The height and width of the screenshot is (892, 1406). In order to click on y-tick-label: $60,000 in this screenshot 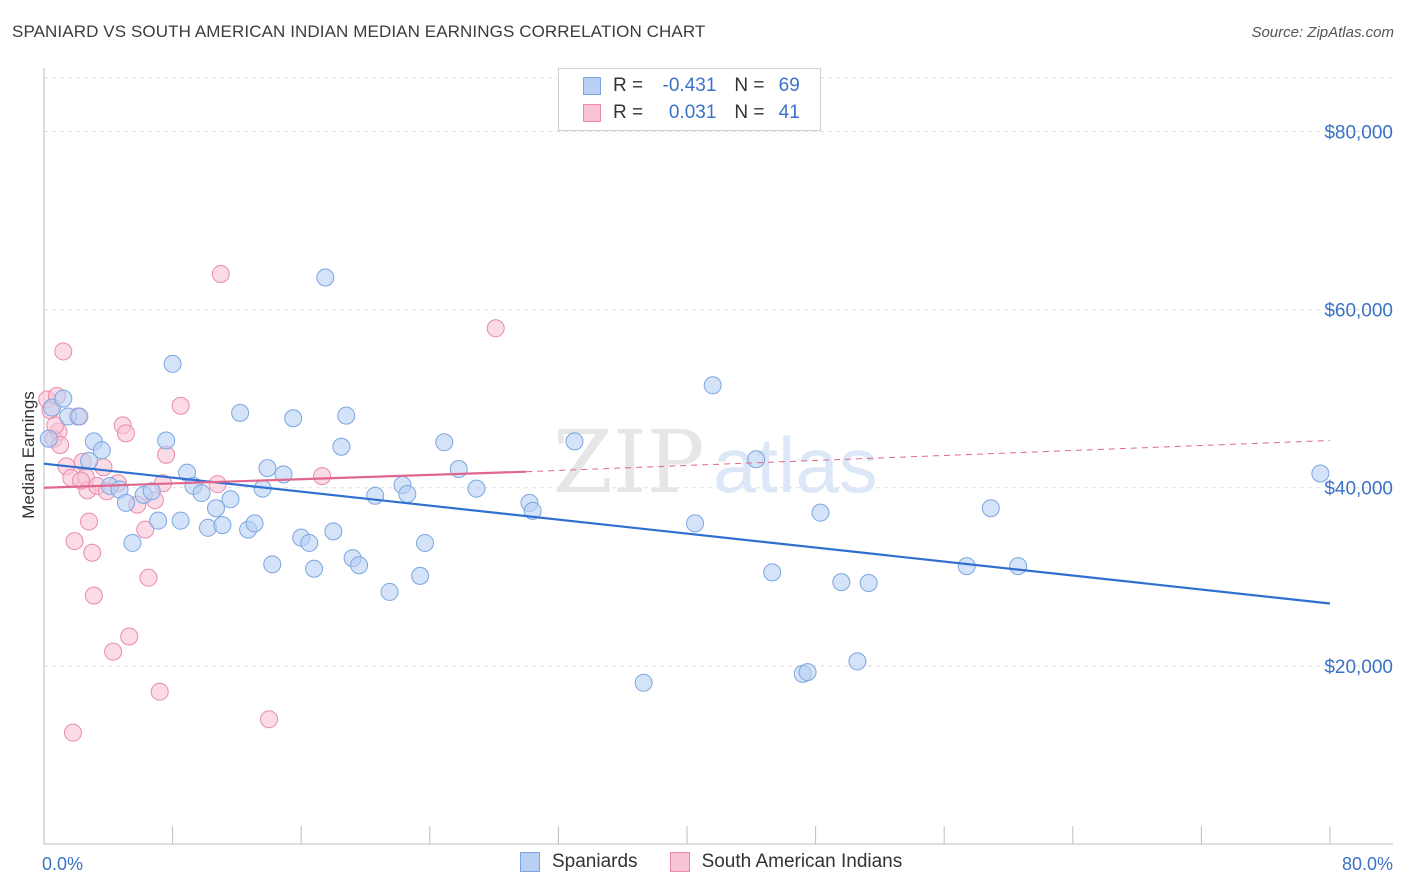, I will do `click(1358, 311)`.